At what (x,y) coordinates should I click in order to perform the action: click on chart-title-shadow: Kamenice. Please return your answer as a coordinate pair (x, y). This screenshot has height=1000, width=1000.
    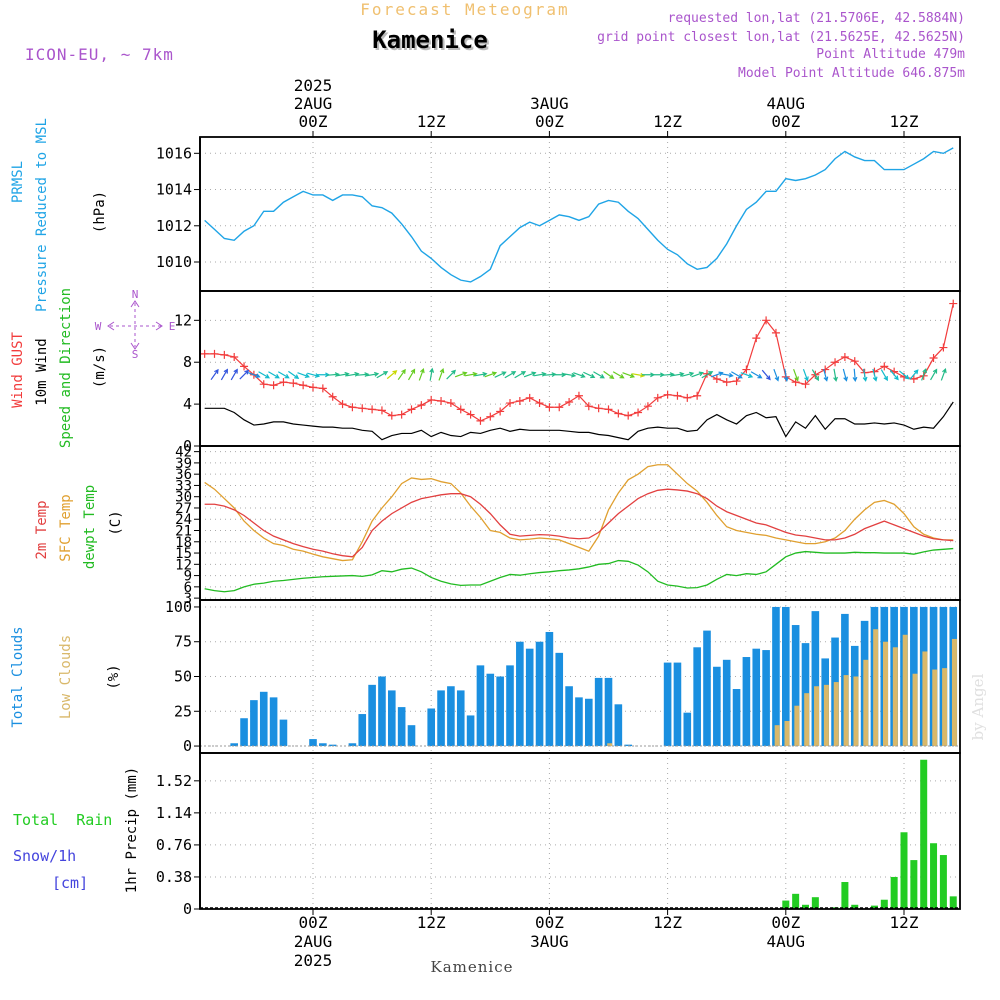
    Looking at the image, I should click on (432, 42).